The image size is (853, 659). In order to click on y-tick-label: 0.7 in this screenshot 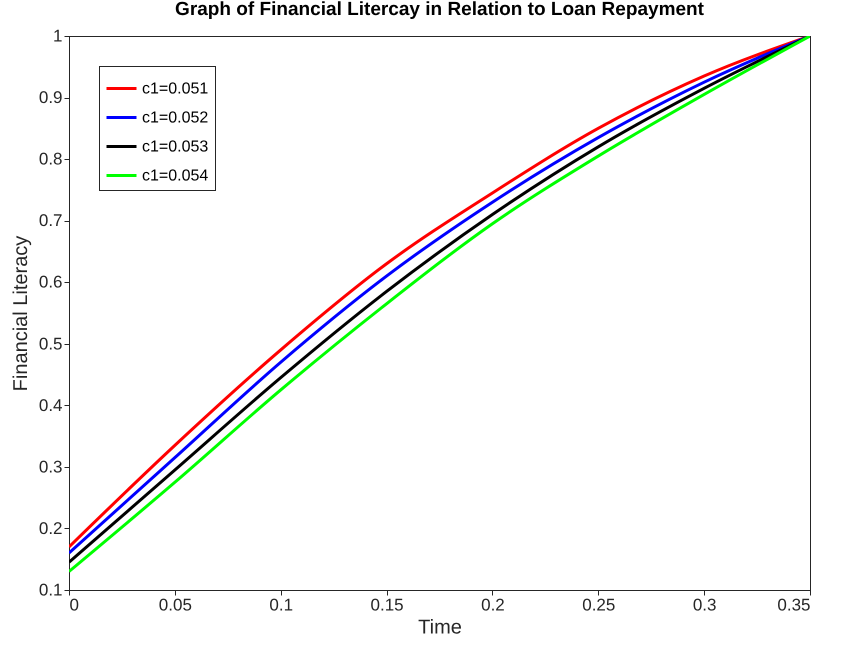, I will do `click(50, 220)`.